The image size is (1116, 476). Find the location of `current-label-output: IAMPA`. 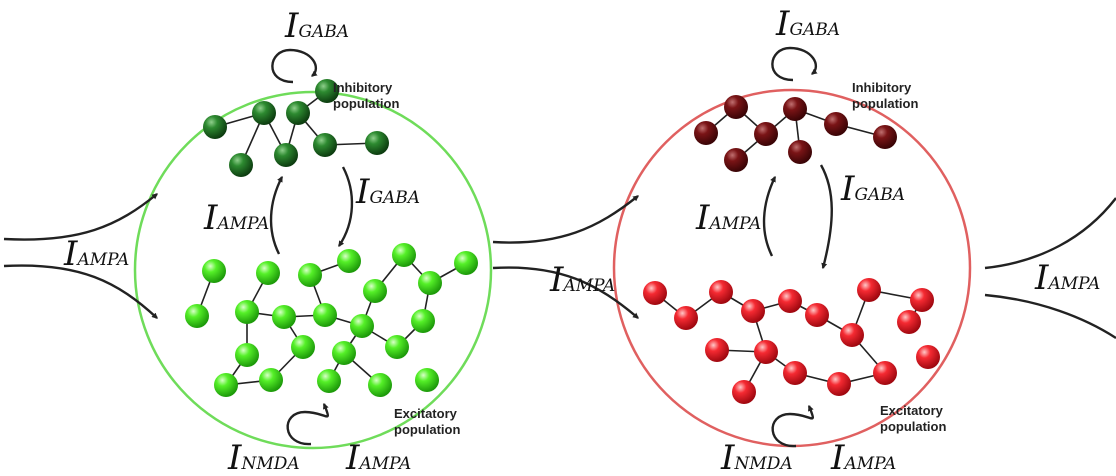

current-label-output: IAMPA is located at coordinates (1067, 278).